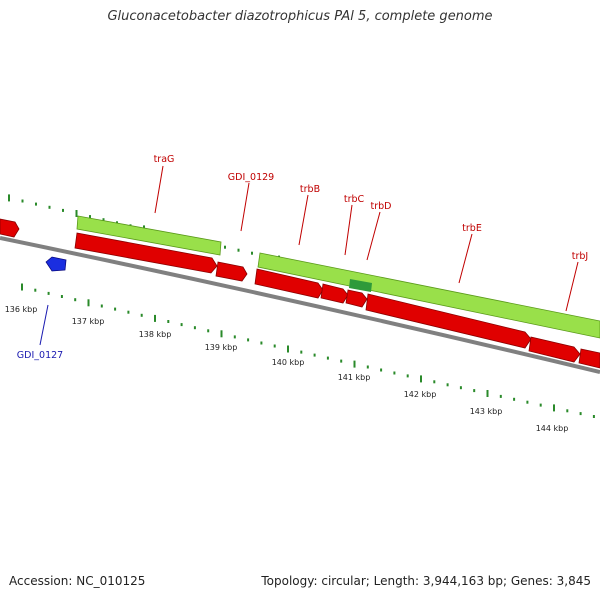 The image size is (600, 600). What do you see at coordinates (465, 258) in the screenshot?
I see `leader-trbE` at bounding box center [465, 258].